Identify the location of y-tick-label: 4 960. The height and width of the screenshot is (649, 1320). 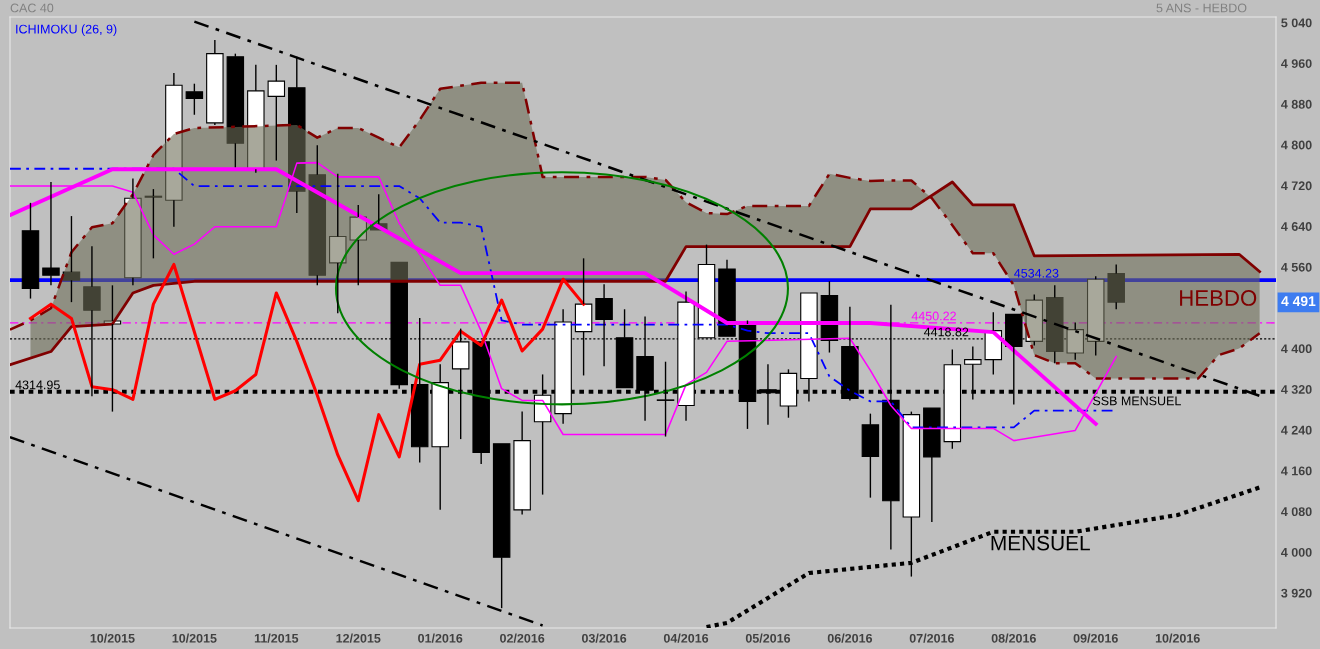
(1296, 63).